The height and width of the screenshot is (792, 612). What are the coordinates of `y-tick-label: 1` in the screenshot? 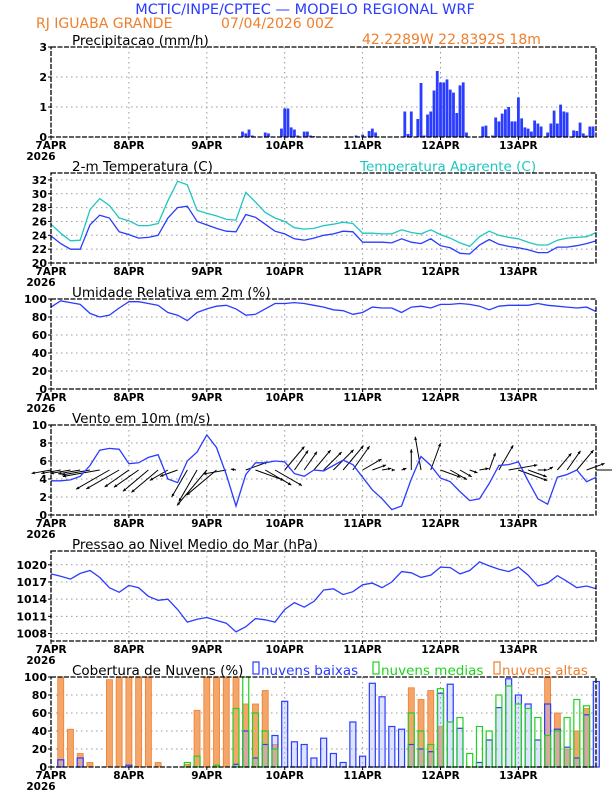 It's located at (43, 107).